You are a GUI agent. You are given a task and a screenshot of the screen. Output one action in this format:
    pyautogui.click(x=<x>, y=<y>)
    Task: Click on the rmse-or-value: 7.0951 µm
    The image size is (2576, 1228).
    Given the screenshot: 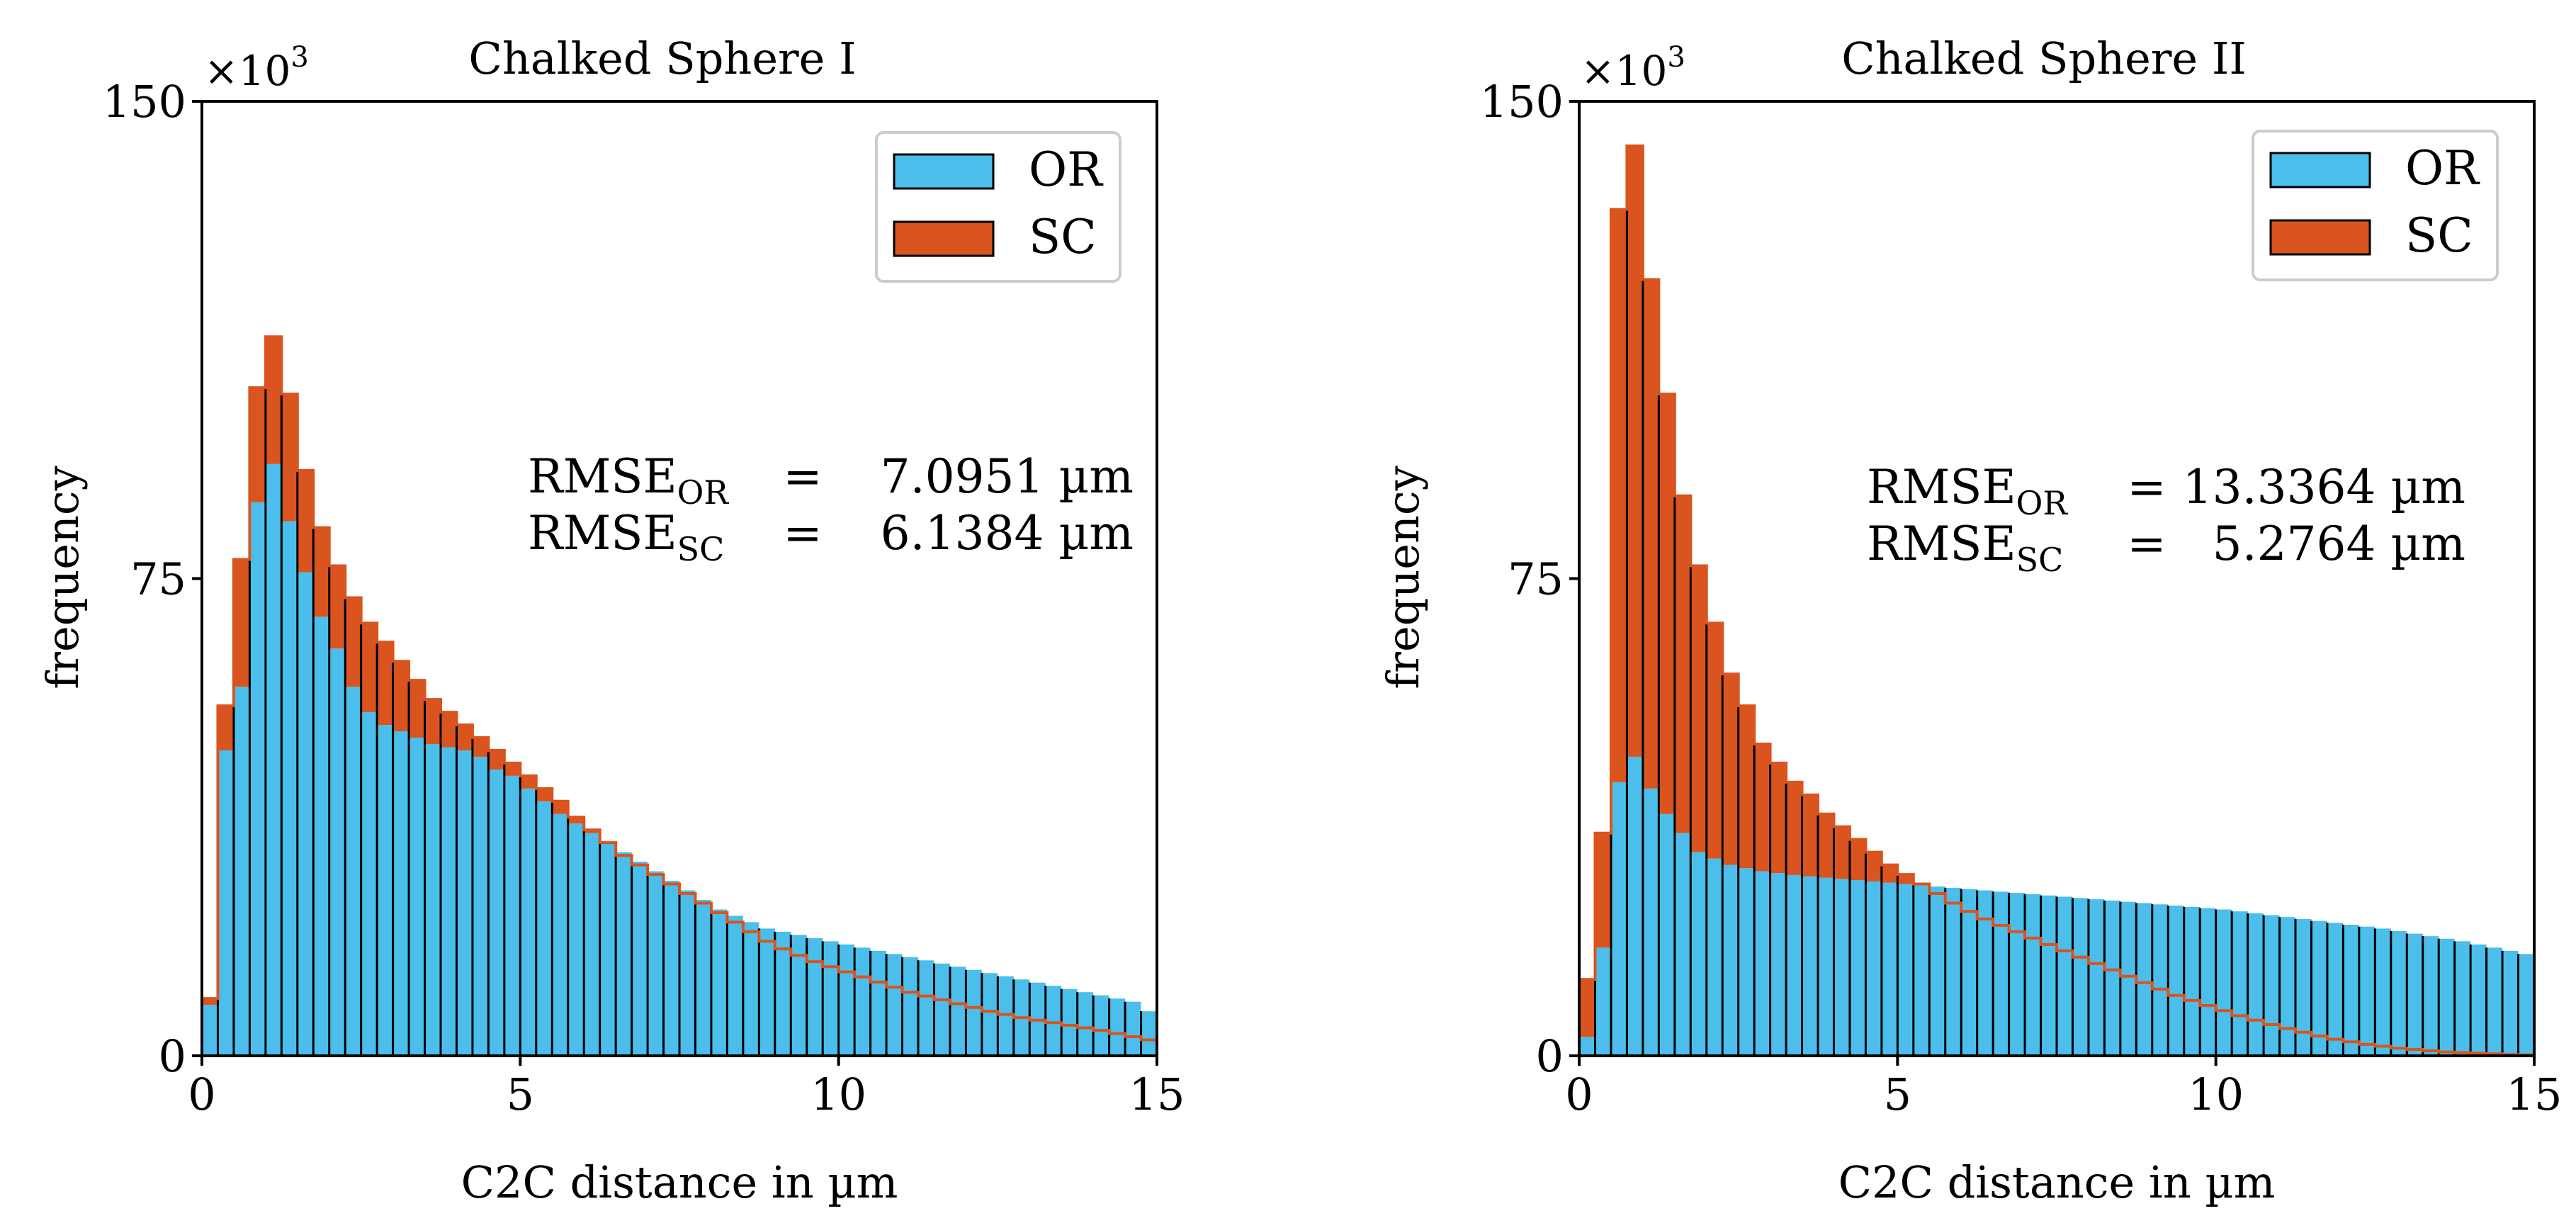 What is the action you would take?
    pyautogui.click(x=1007, y=476)
    